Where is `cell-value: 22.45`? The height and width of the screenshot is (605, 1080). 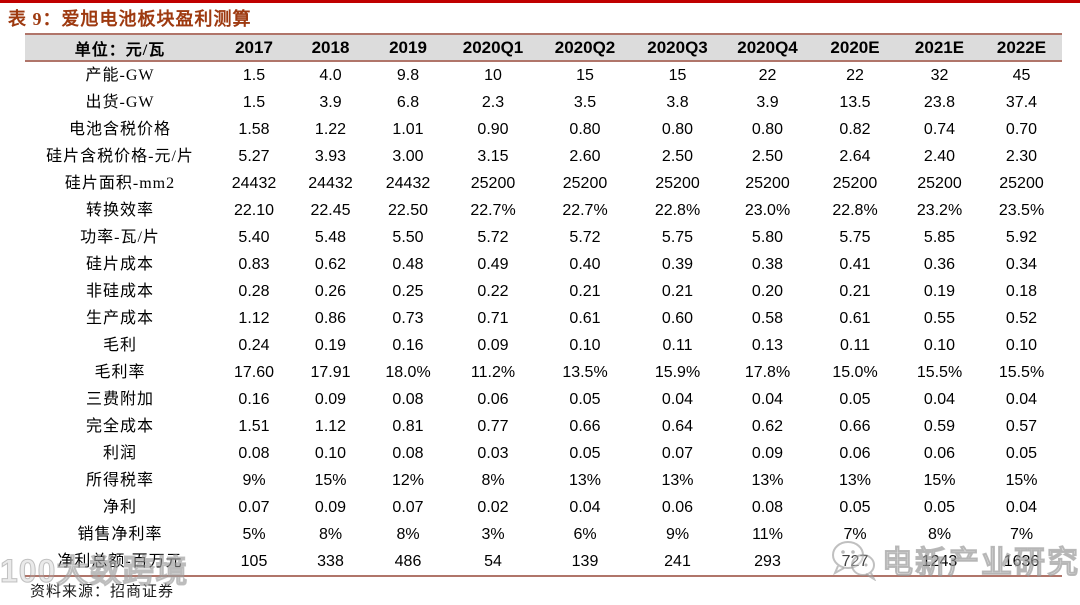 cell-value: 22.45 is located at coordinates (330, 210).